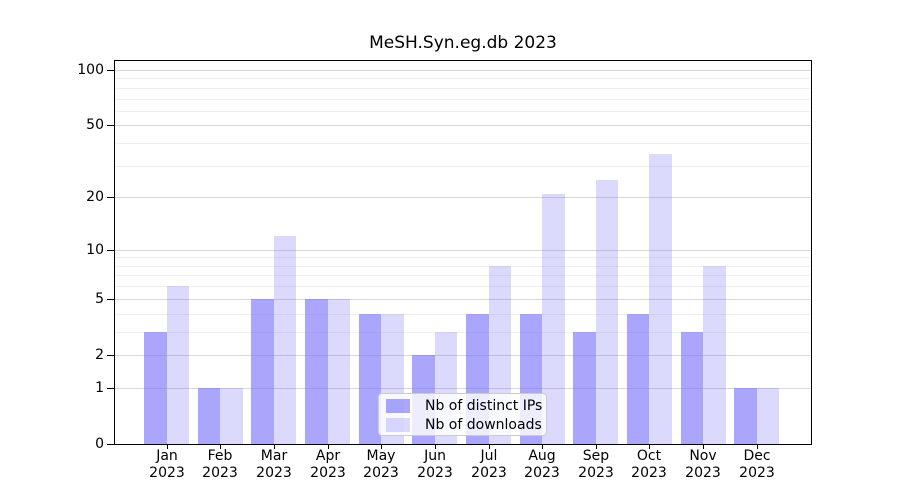 The height and width of the screenshot is (500, 900). I want to click on x-tick-label-sep: Sep 2023, so click(596, 465).